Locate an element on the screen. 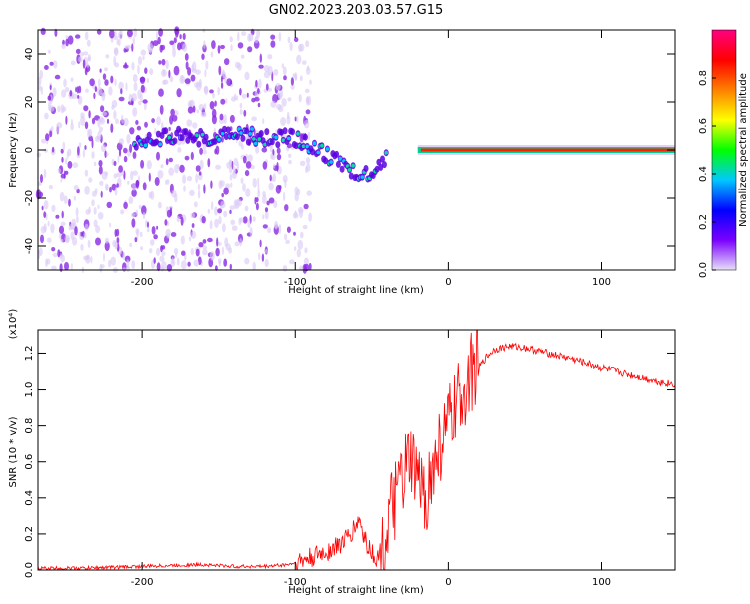 The width and height of the screenshot is (750, 604). figure-title: GN02.2023.203.03.57.G15 is located at coordinates (356, 10).